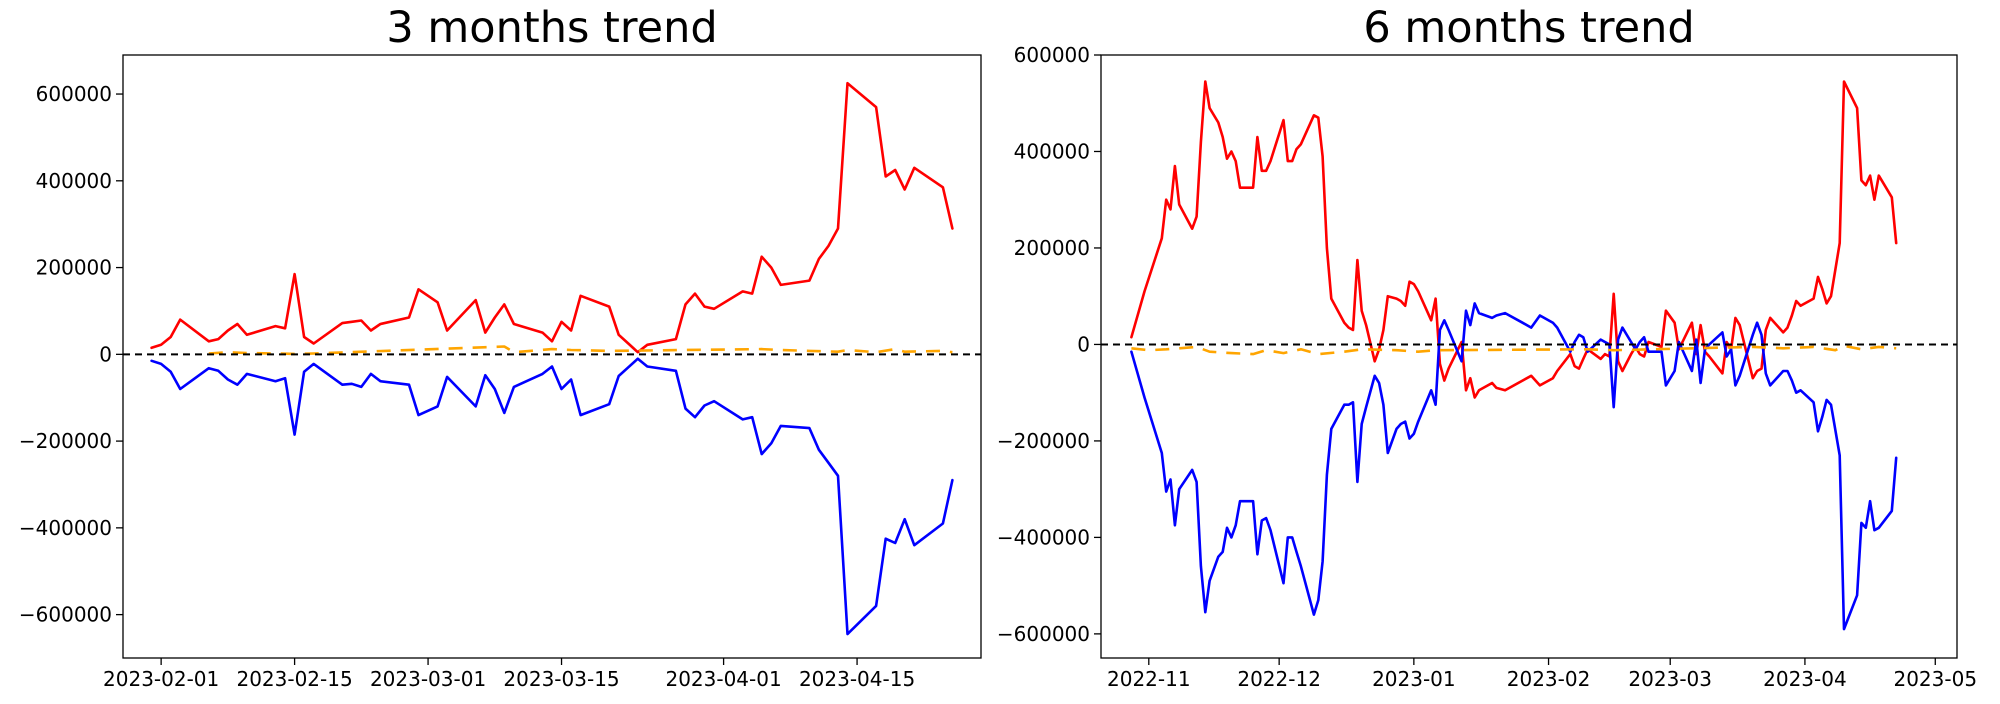 The width and height of the screenshot is (2000, 704). What do you see at coordinates (1149, 679) in the screenshot?
I see `x-tick-label: 2022-11` at bounding box center [1149, 679].